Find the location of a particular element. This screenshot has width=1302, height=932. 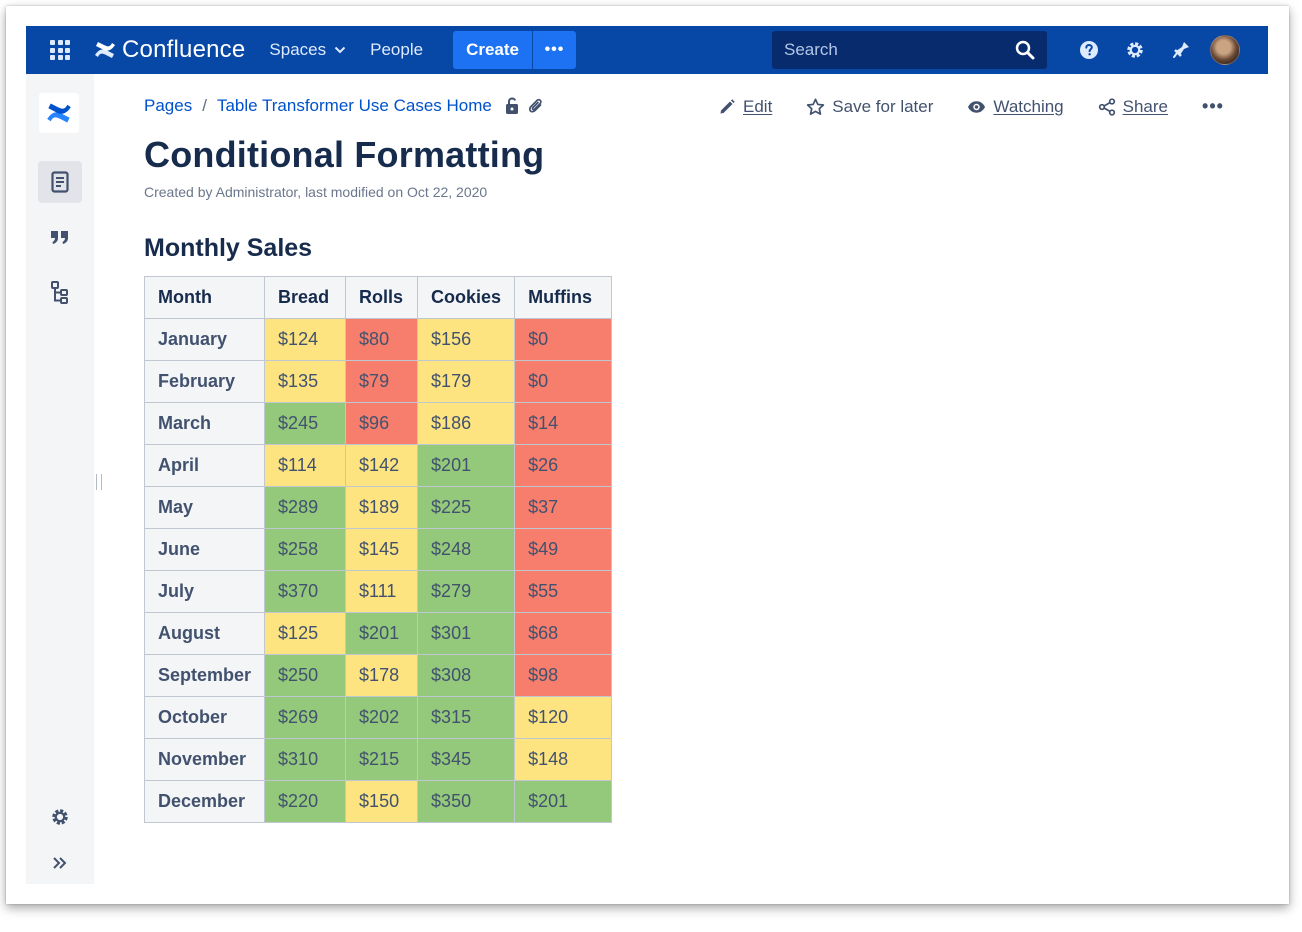

table-row: July $370 $111 $279 $55 is located at coordinates (378, 591).